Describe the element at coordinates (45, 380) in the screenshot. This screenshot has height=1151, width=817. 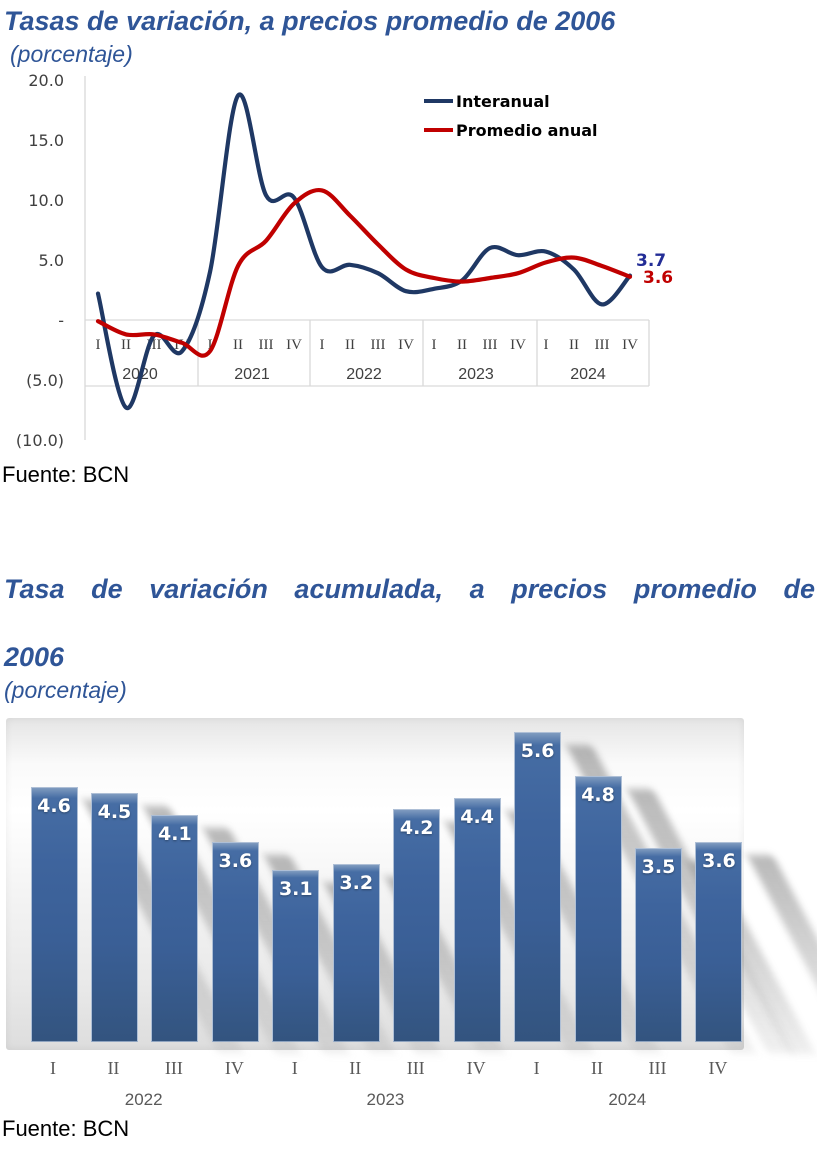
I see `y-tick-label: (5.0)` at that location.